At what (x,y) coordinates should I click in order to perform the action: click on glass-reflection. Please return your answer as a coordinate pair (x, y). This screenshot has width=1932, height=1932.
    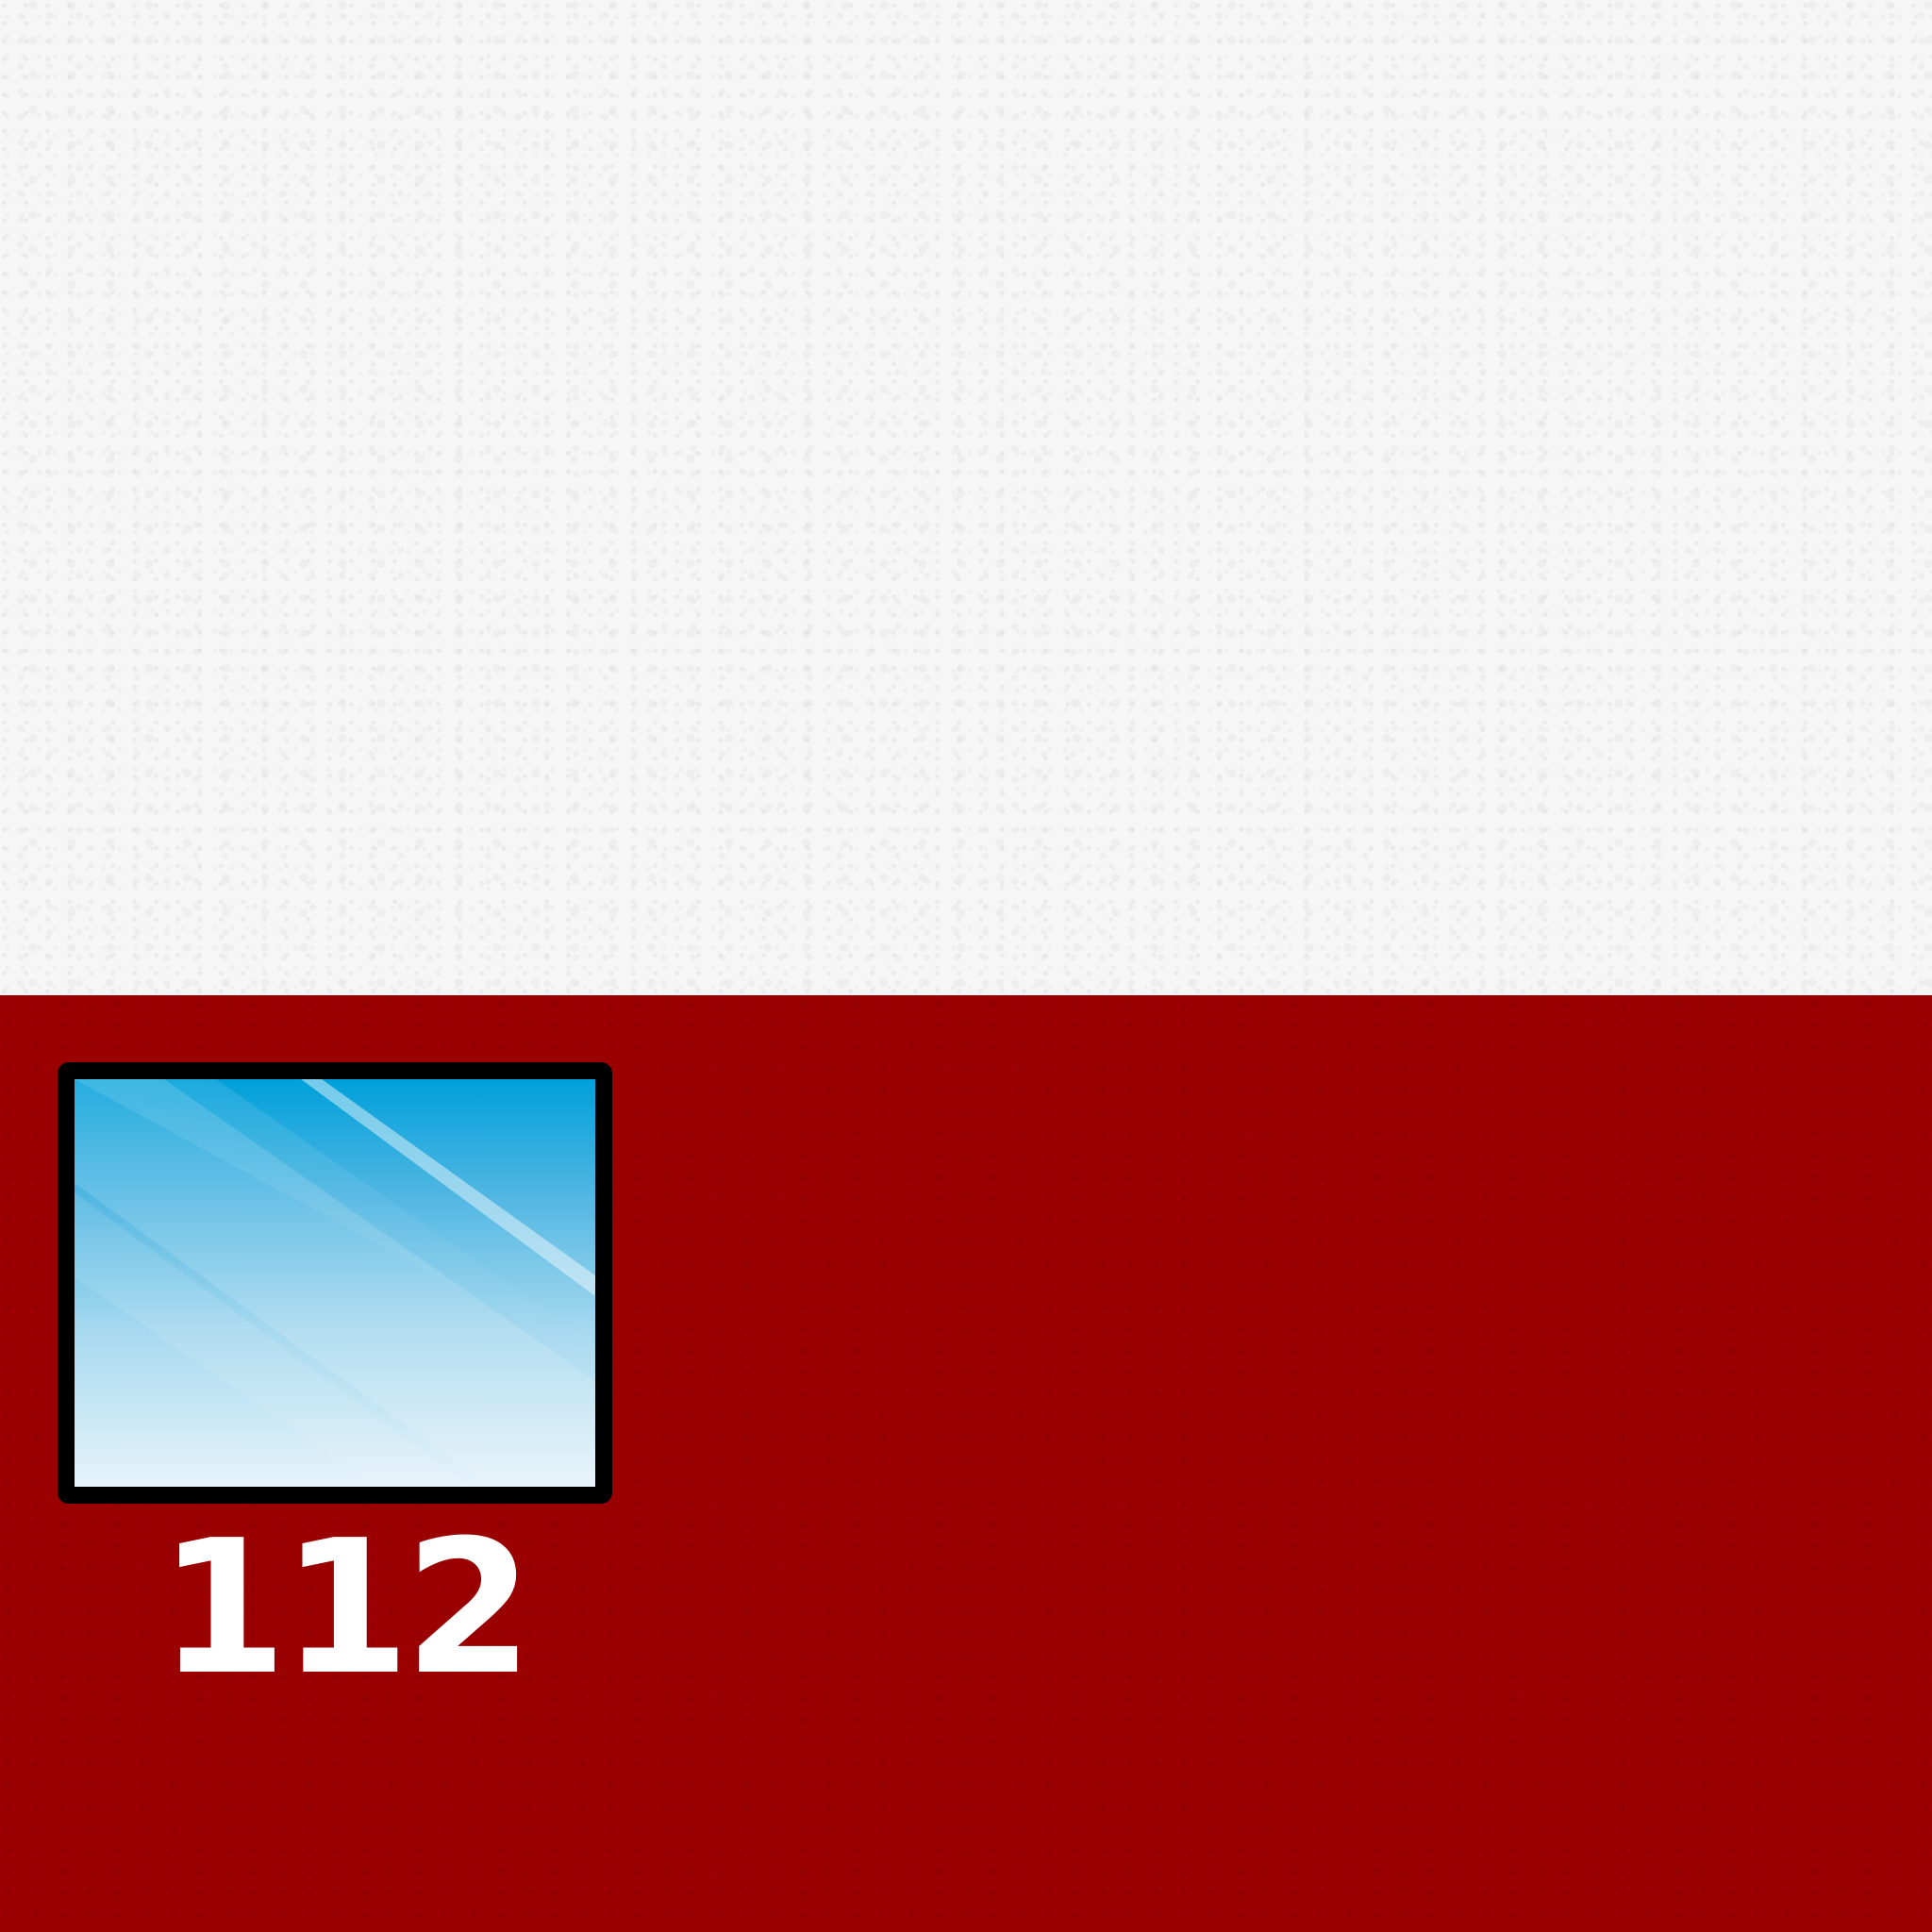
    Looking at the image, I should click on (335, 1283).